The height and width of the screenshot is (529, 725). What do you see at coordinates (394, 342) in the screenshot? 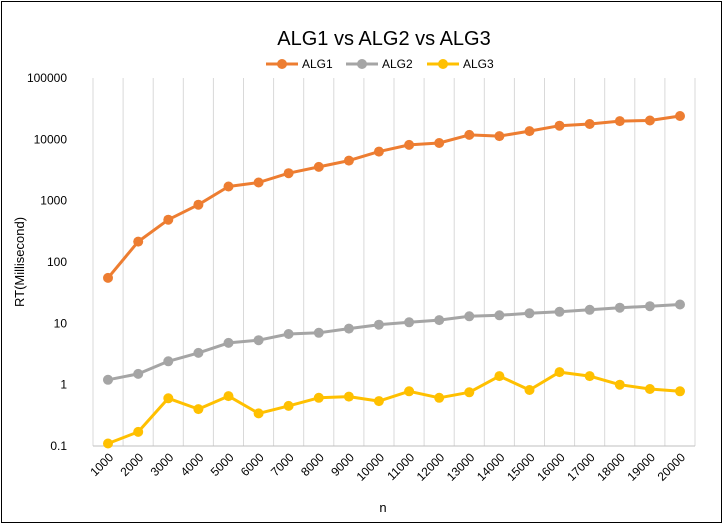
I see `series-line-alg2` at bounding box center [394, 342].